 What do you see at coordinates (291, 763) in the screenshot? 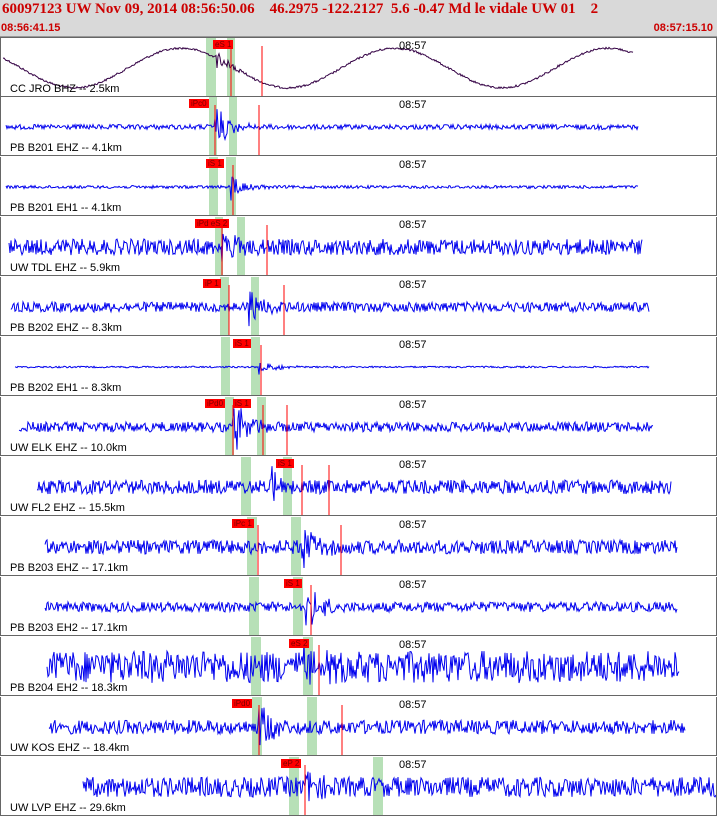
I see `phase-pick: eP 2` at bounding box center [291, 763].